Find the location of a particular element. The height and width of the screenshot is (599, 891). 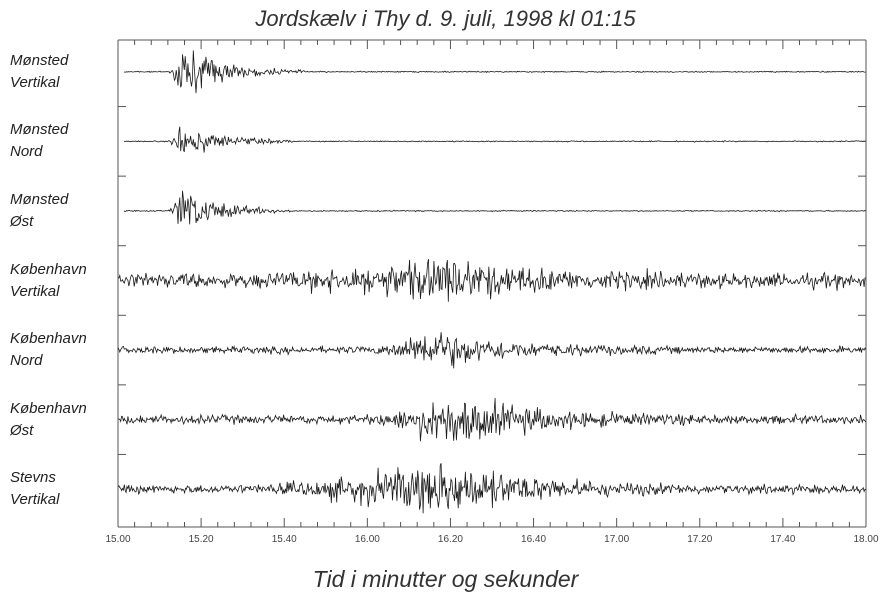

x-tick-label: 18.00 is located at coordinates (865, 539).